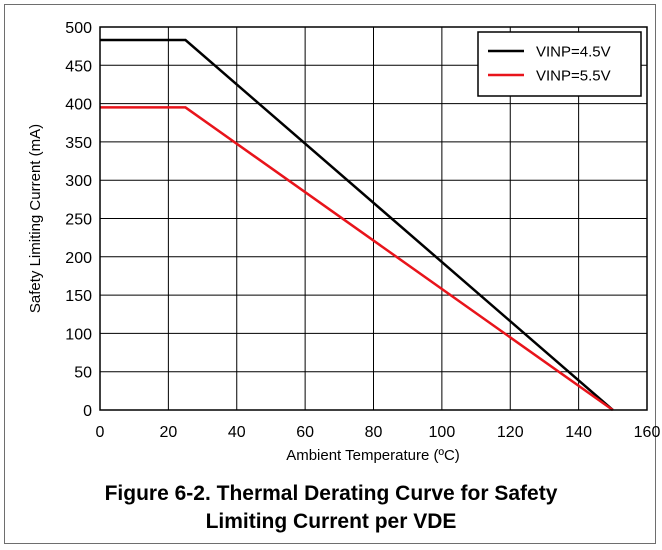 This screenshot has height=550, width=662. I want to click on y-tick-label: 300, so click(78, 181).